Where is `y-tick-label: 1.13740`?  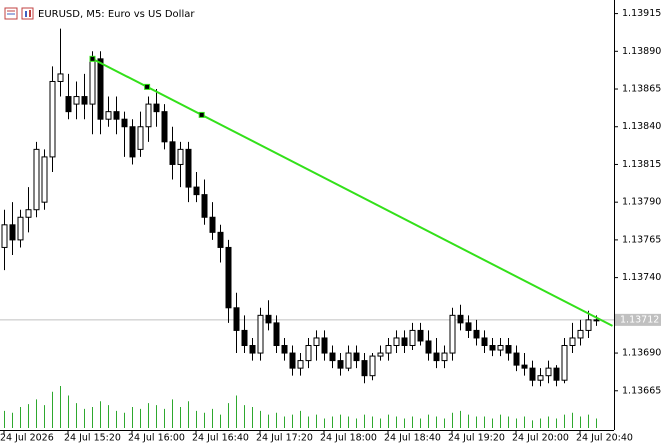
y-tick-label: 1.13740 is located at coordinates (641, 277).